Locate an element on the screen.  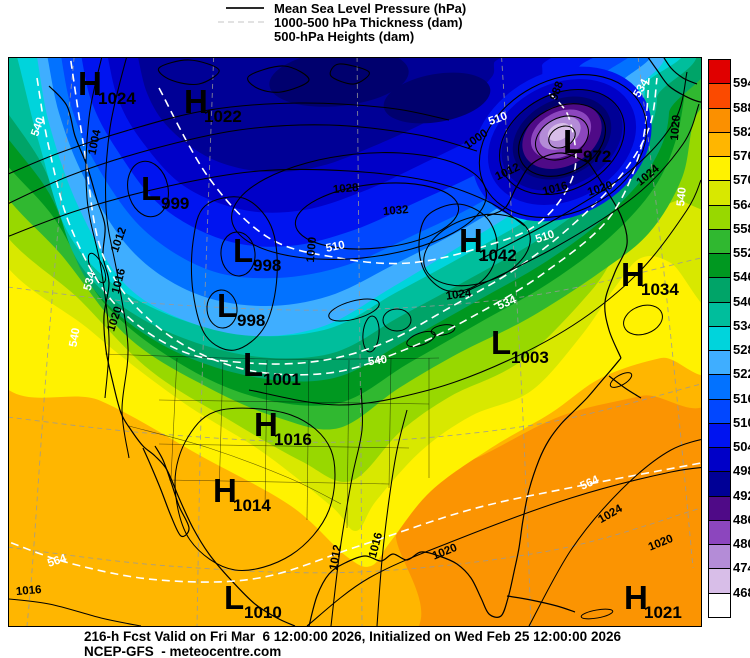
colorbar-label: 570 is located at coordinates (741, 179).